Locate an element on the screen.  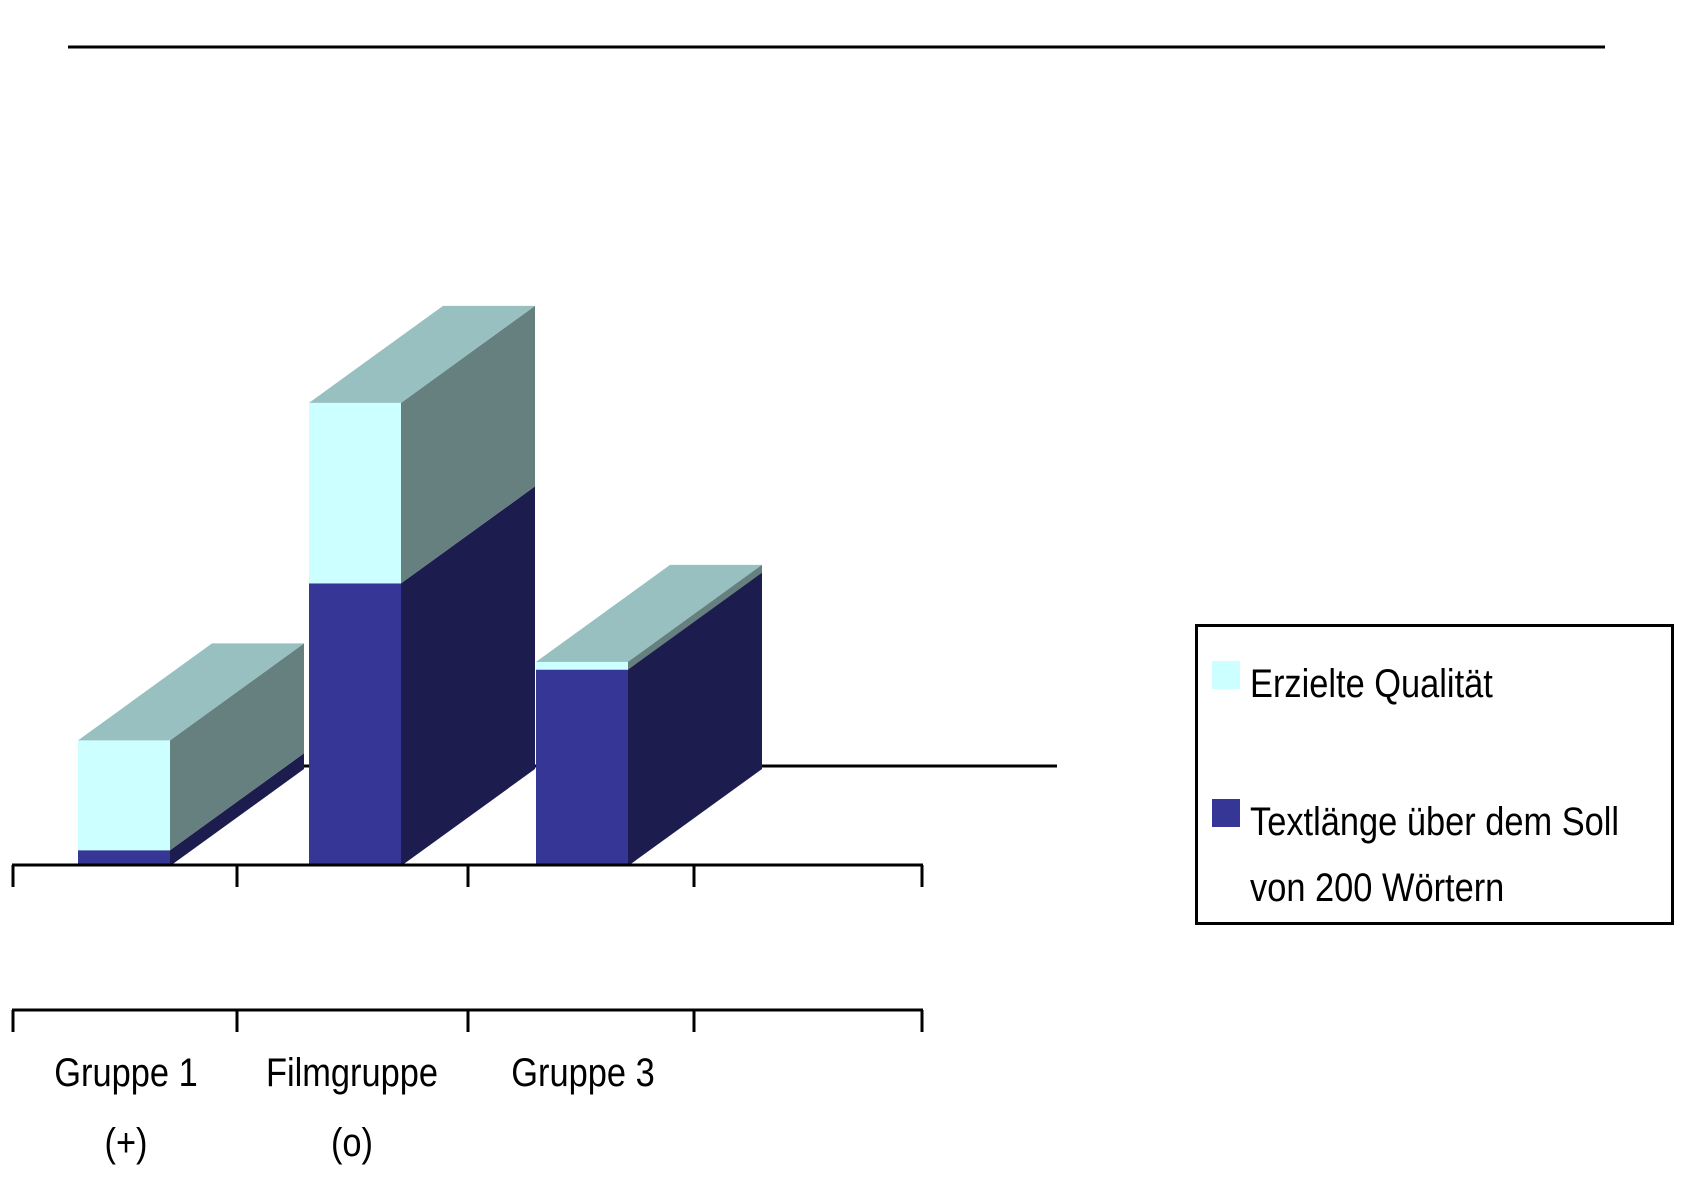
category-label-line-1: Gruppe 1 is located at coordinates (126, 1073).